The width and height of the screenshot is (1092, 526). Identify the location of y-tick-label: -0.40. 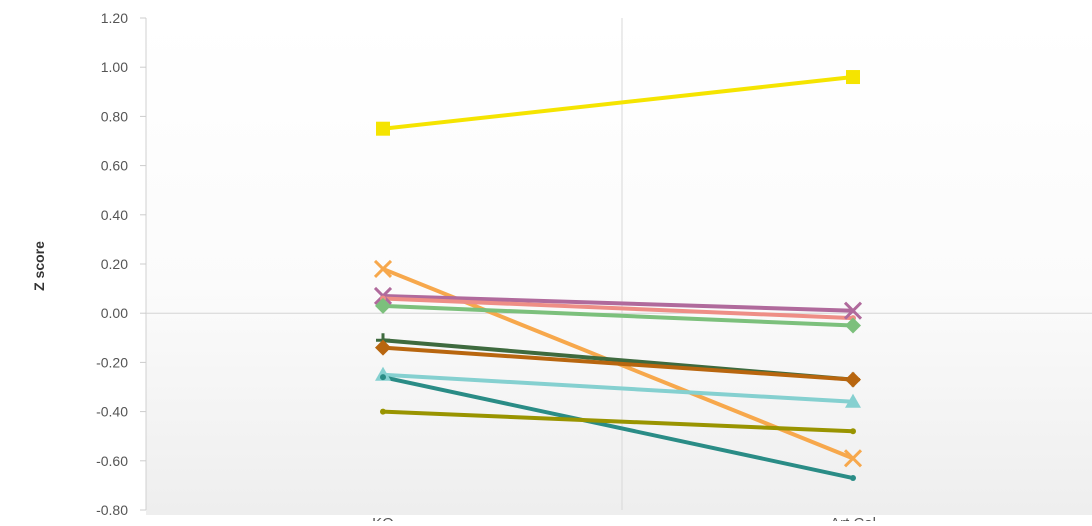
(112, 412).